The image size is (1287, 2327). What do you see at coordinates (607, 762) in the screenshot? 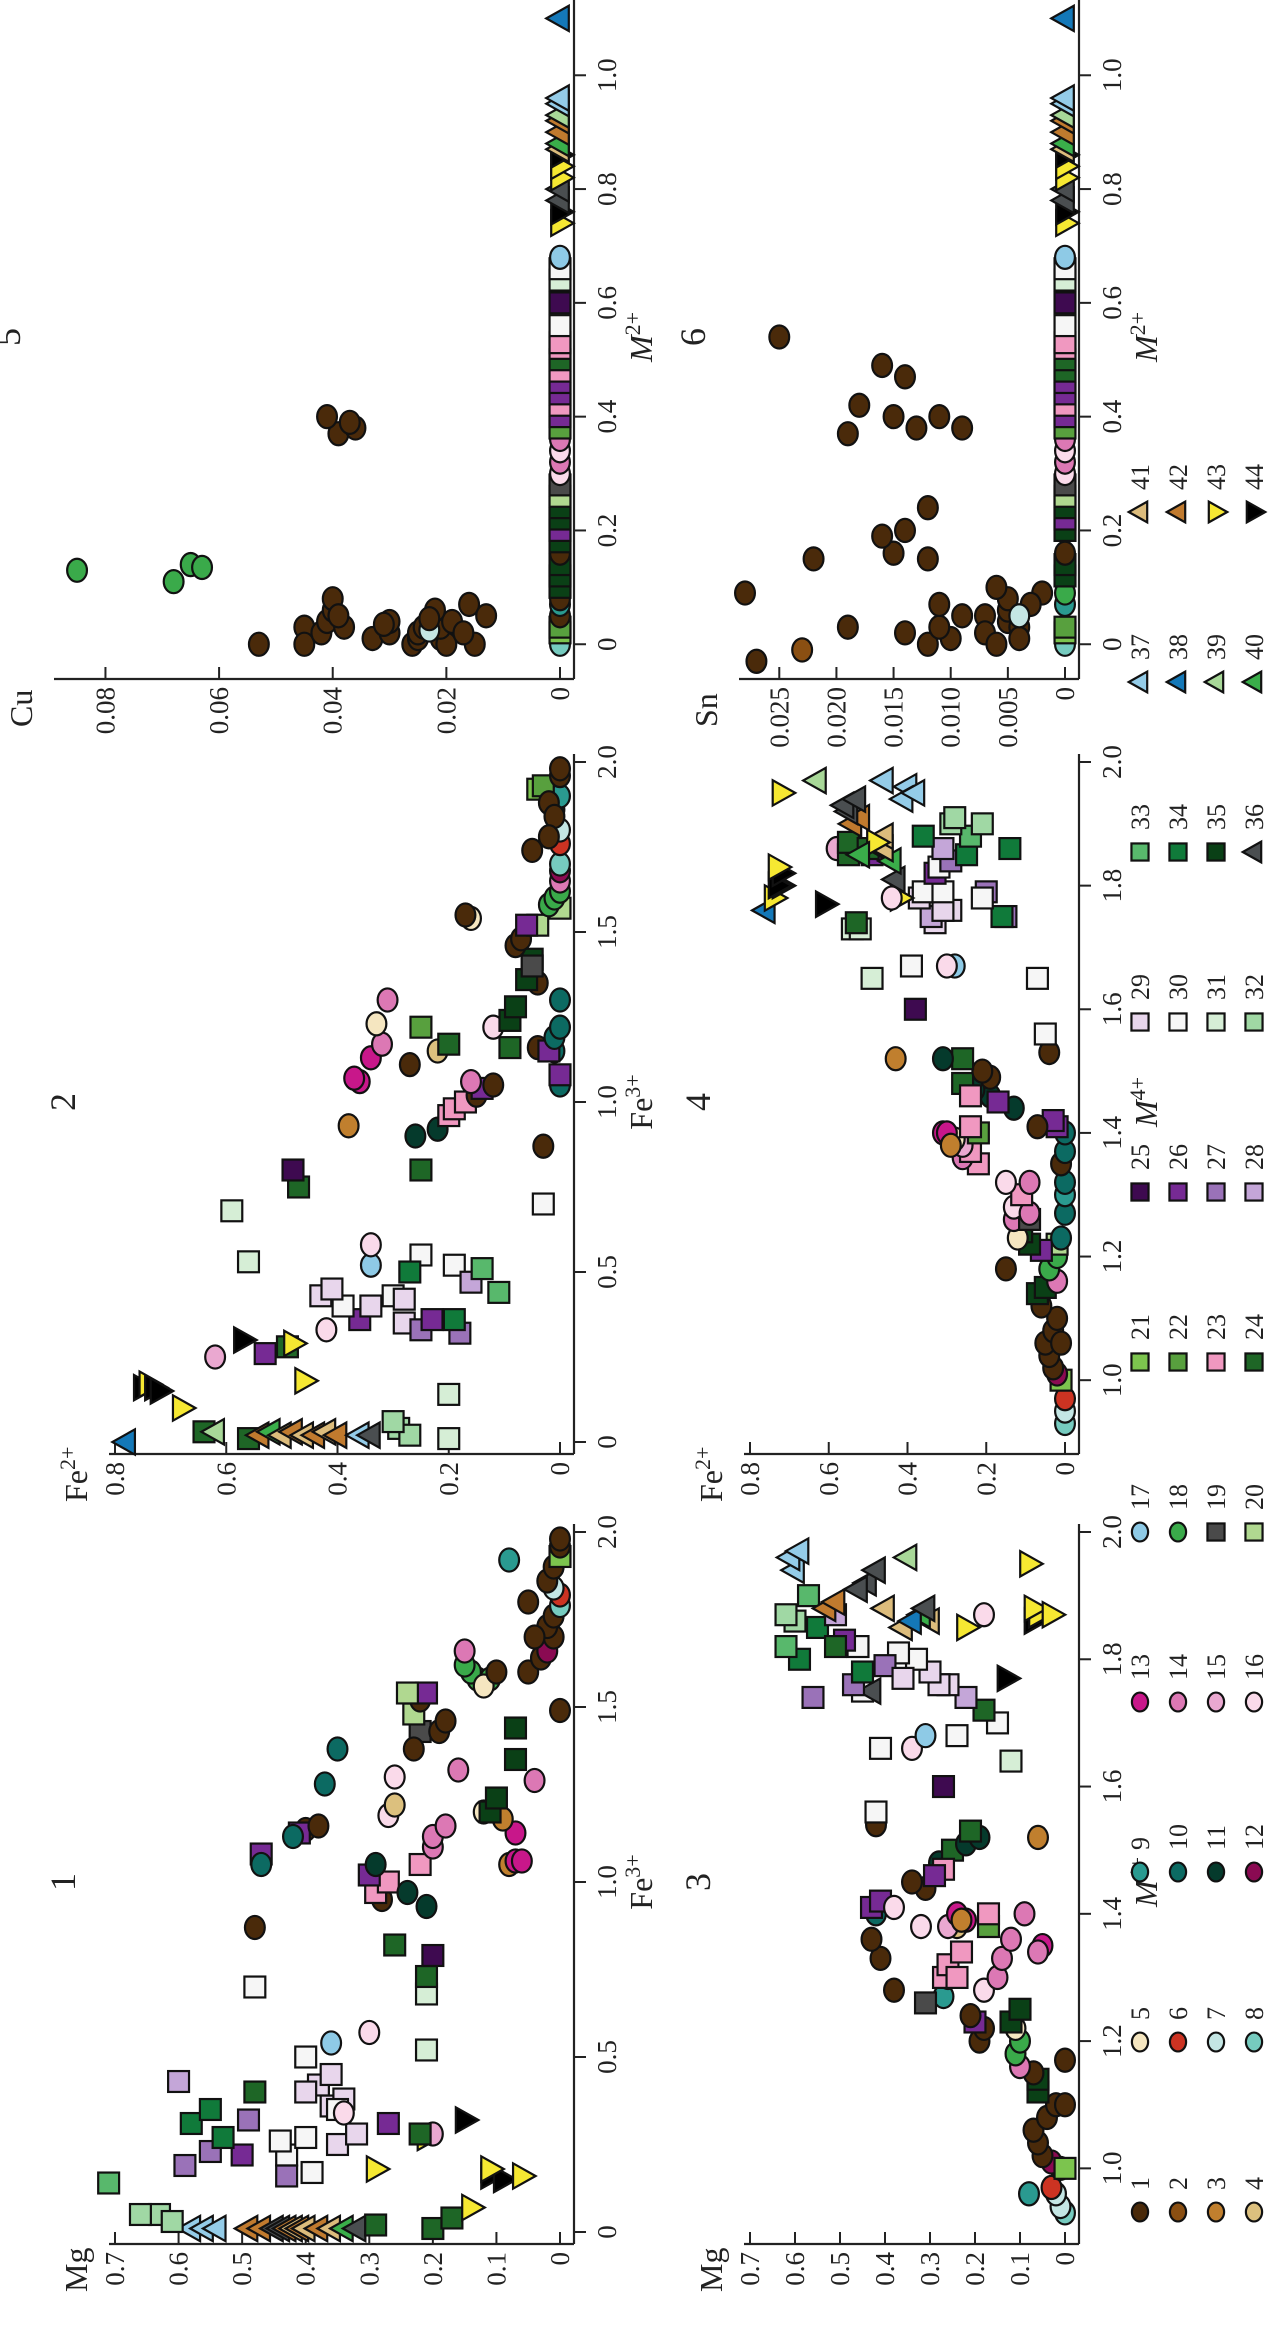
I see `x-tick-label: 2.0` at bounding box center [607, 762].